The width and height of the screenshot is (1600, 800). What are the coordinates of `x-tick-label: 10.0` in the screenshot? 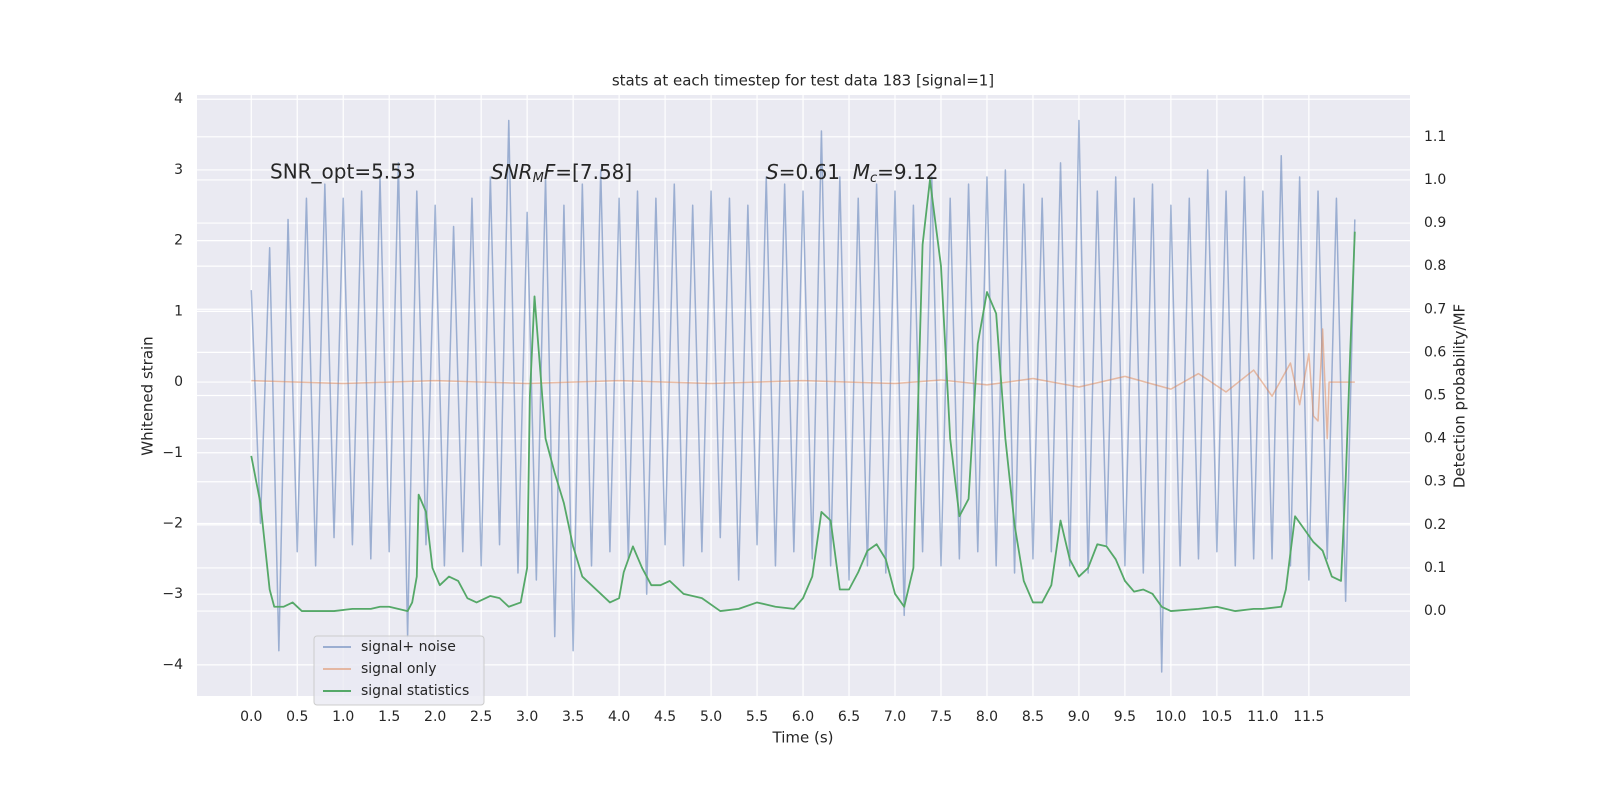 It's located at (1170, 717).